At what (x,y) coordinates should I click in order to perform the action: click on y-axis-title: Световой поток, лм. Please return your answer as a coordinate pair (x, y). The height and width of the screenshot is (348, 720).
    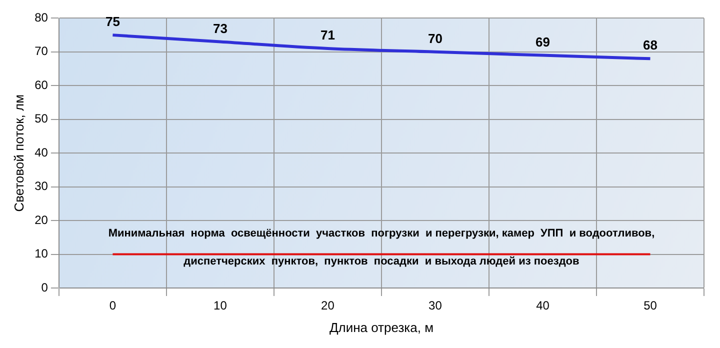
    Looking at the image, I should click on (18, 153).